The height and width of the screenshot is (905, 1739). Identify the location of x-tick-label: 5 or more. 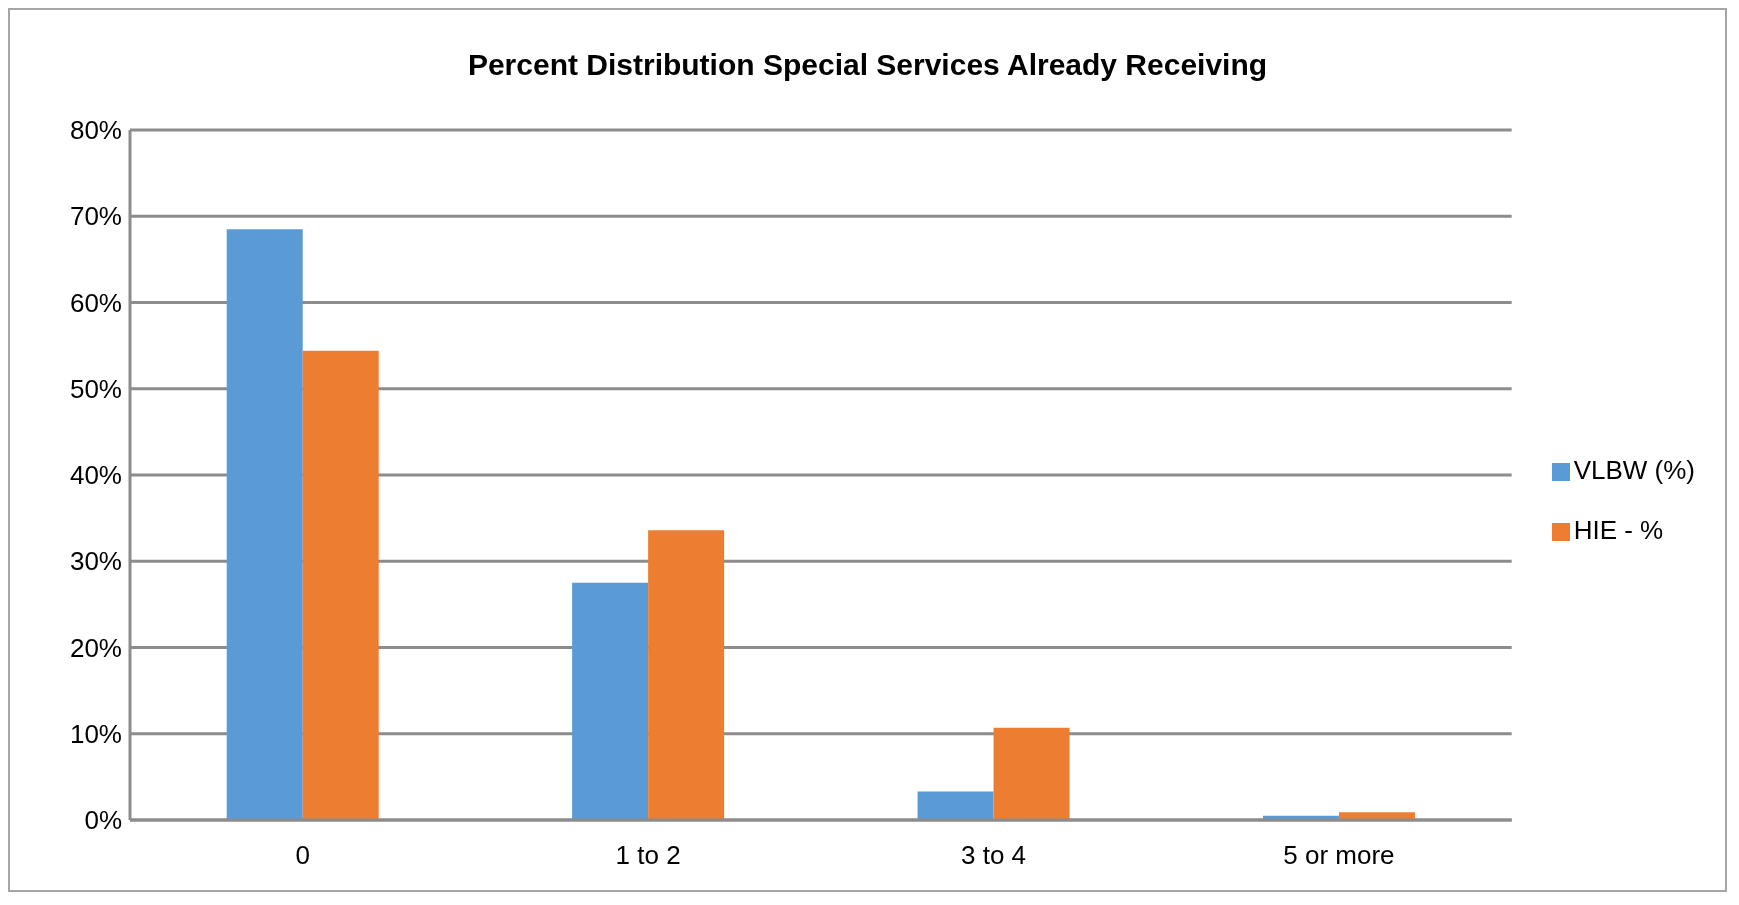
(1339, 855).